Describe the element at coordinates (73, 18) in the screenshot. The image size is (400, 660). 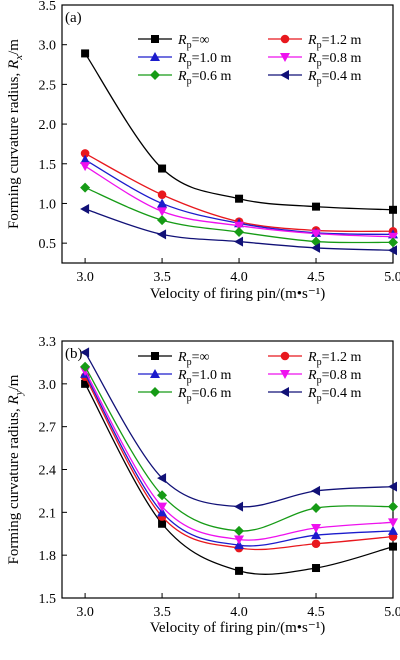
I see `panel-label: (a)` at that location.